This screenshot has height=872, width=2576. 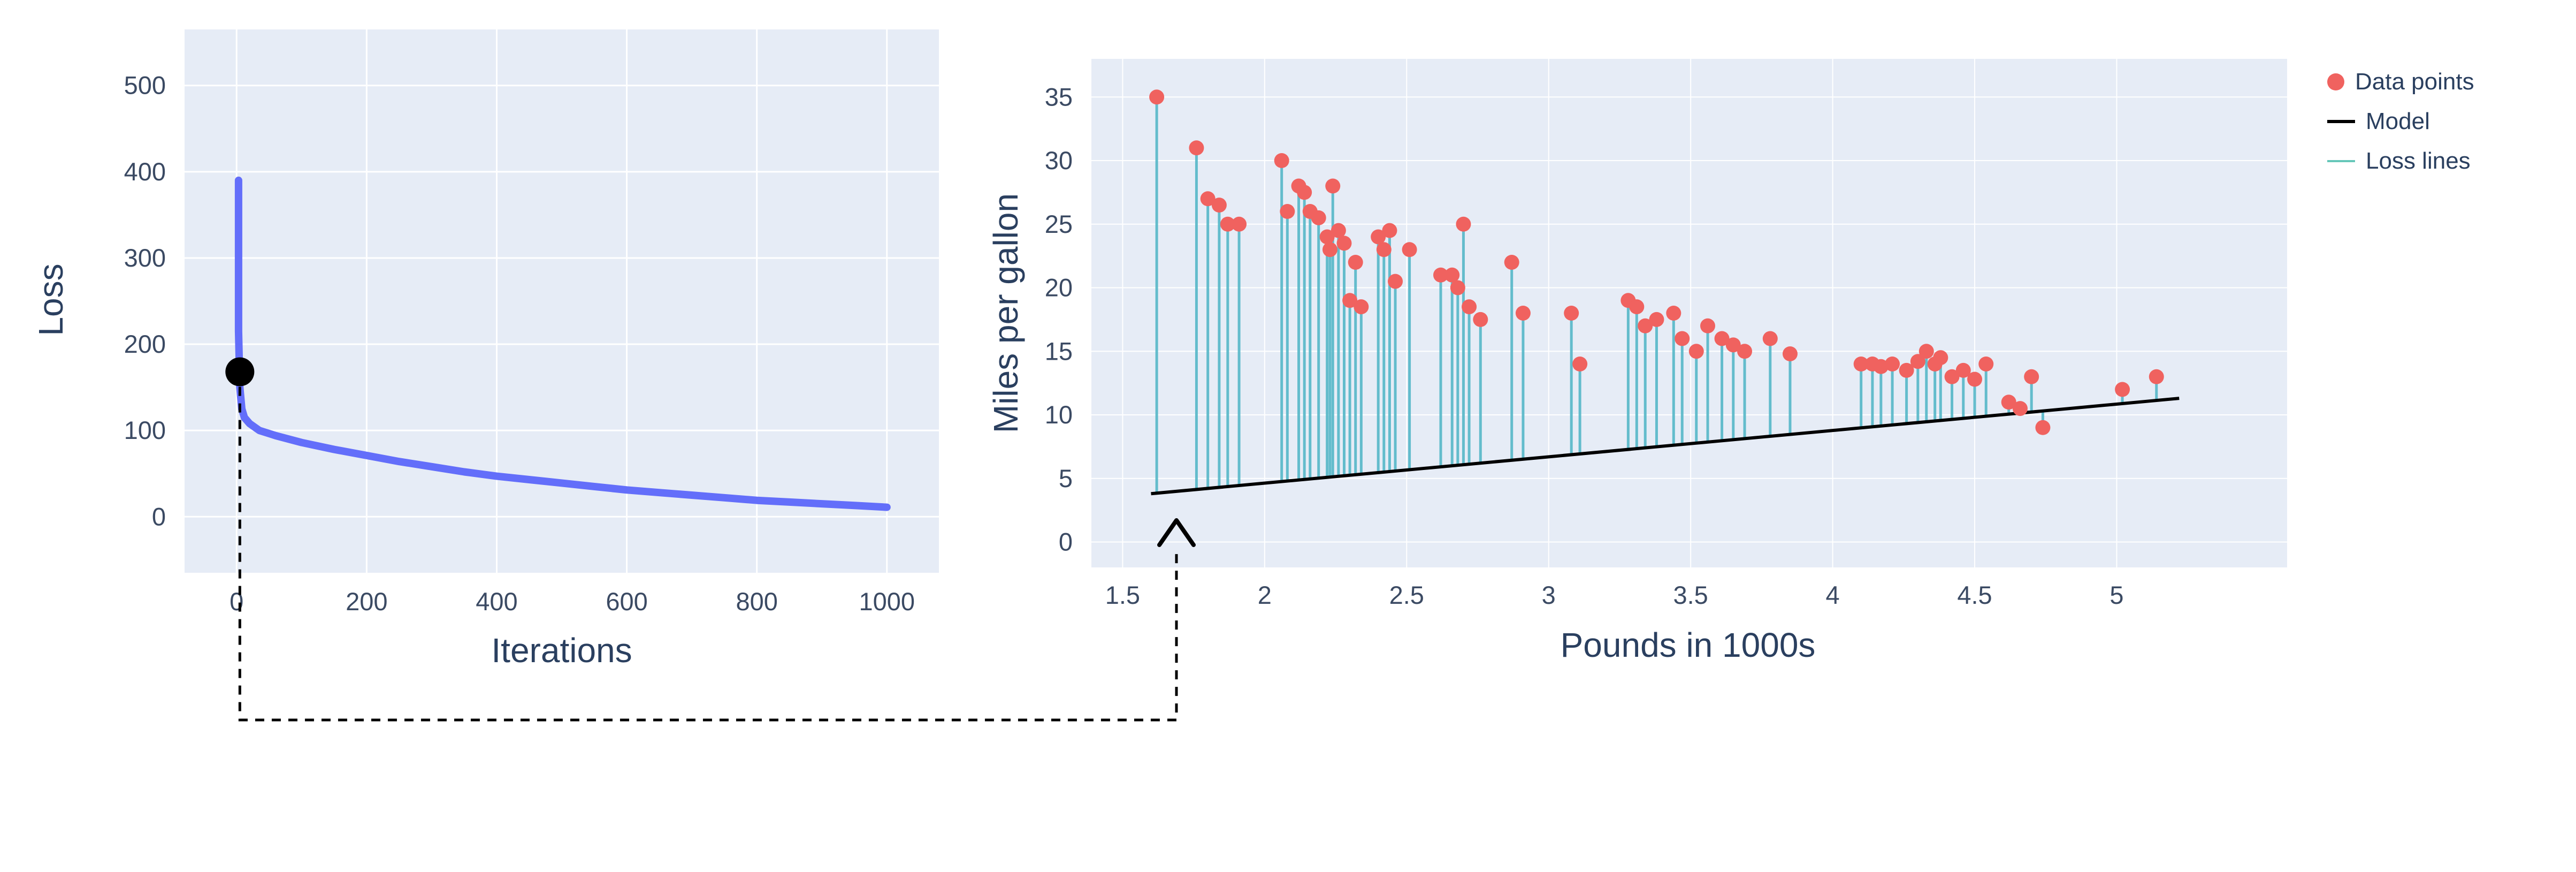 What do you see at coordinates (145, 85) in the screenshot?
I see `svg-text: 500` at bounding box center [145, 85].